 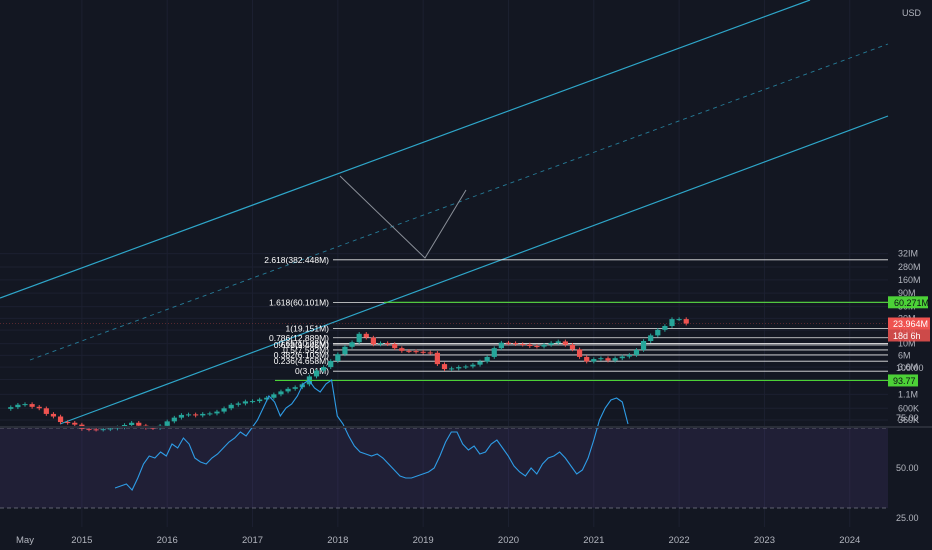 What do you see at coordinates (909, 267) in the screenshot?
I see `y-tick-13: 280M` at bounding box center [909, 267].